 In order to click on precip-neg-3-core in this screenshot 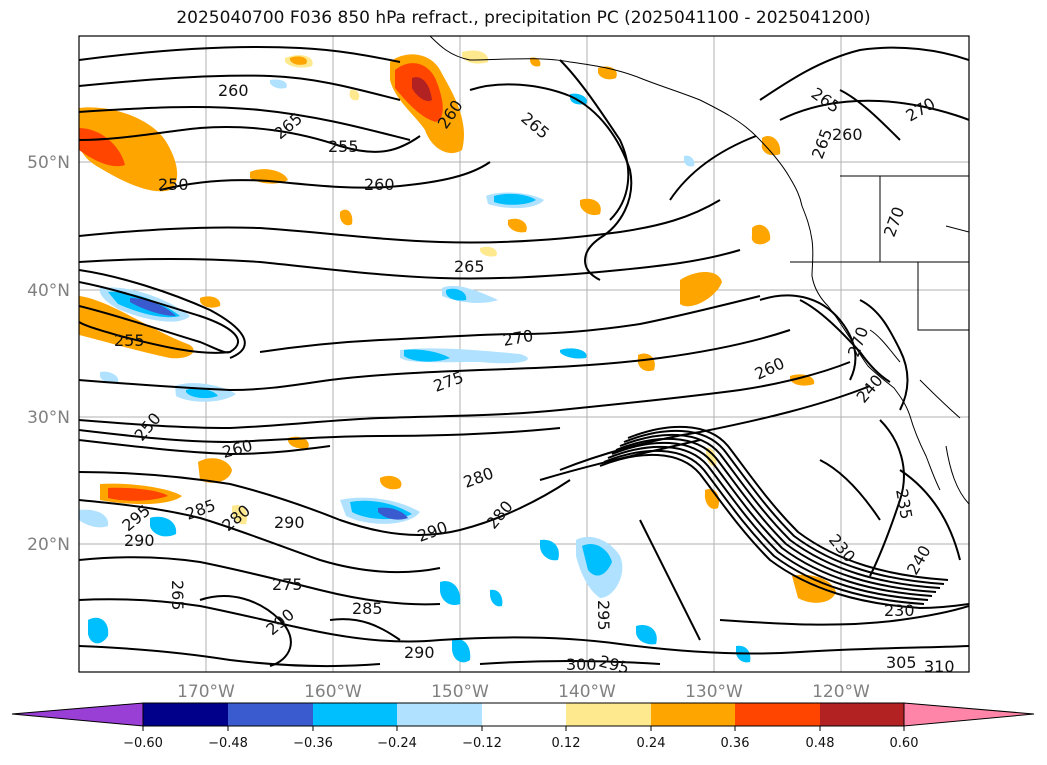, I will do `click(427, 355)`.